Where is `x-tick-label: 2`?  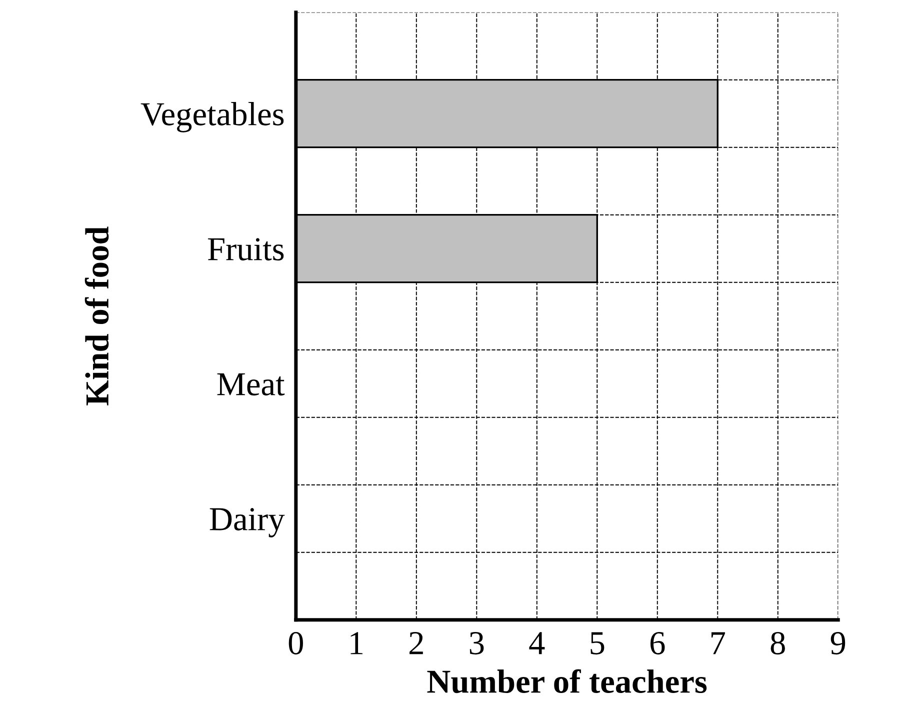 x-tick-label: 2 is located at coordinates (416, 643).